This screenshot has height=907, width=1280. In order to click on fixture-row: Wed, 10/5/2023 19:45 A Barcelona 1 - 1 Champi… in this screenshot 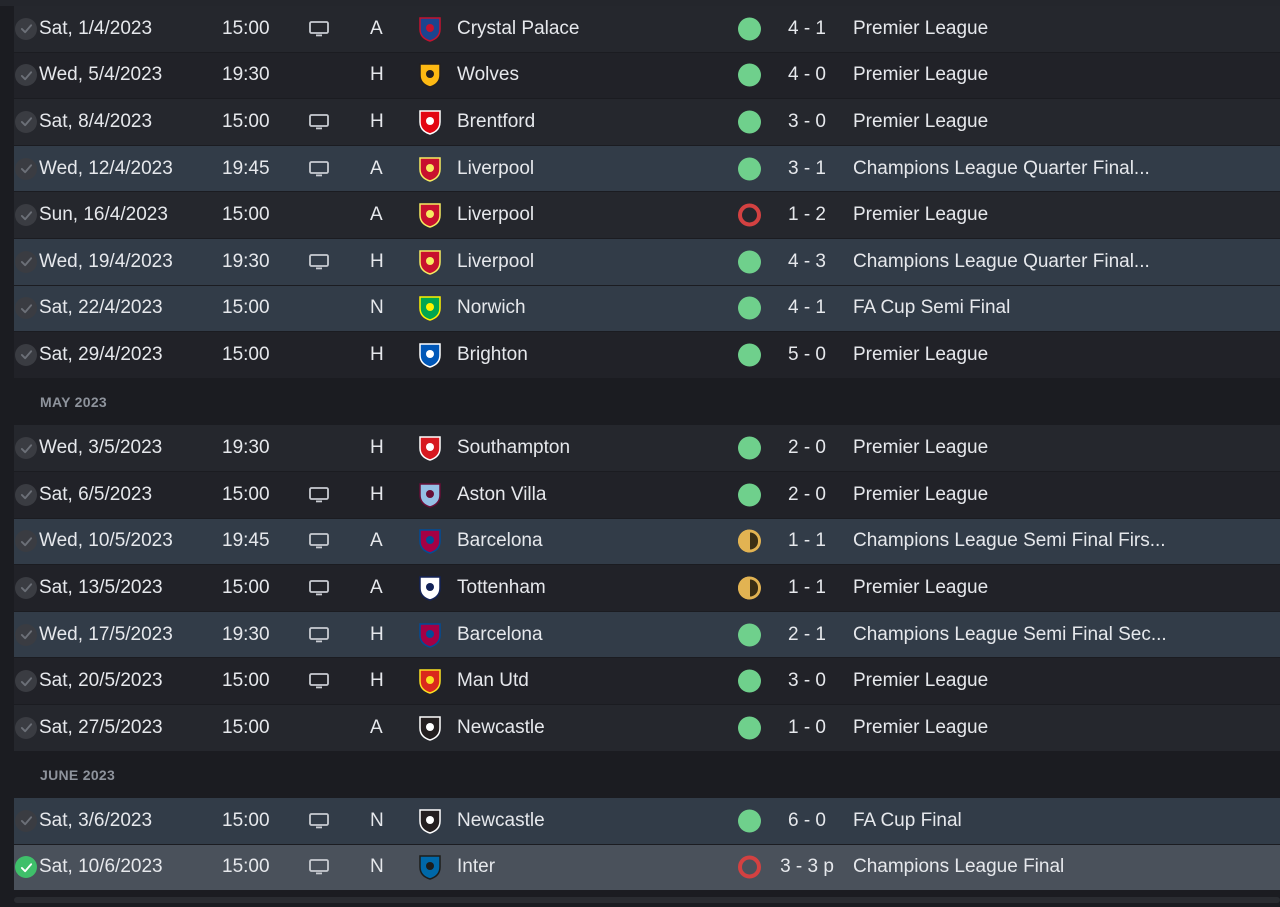, I will do `click(647, 542)`.